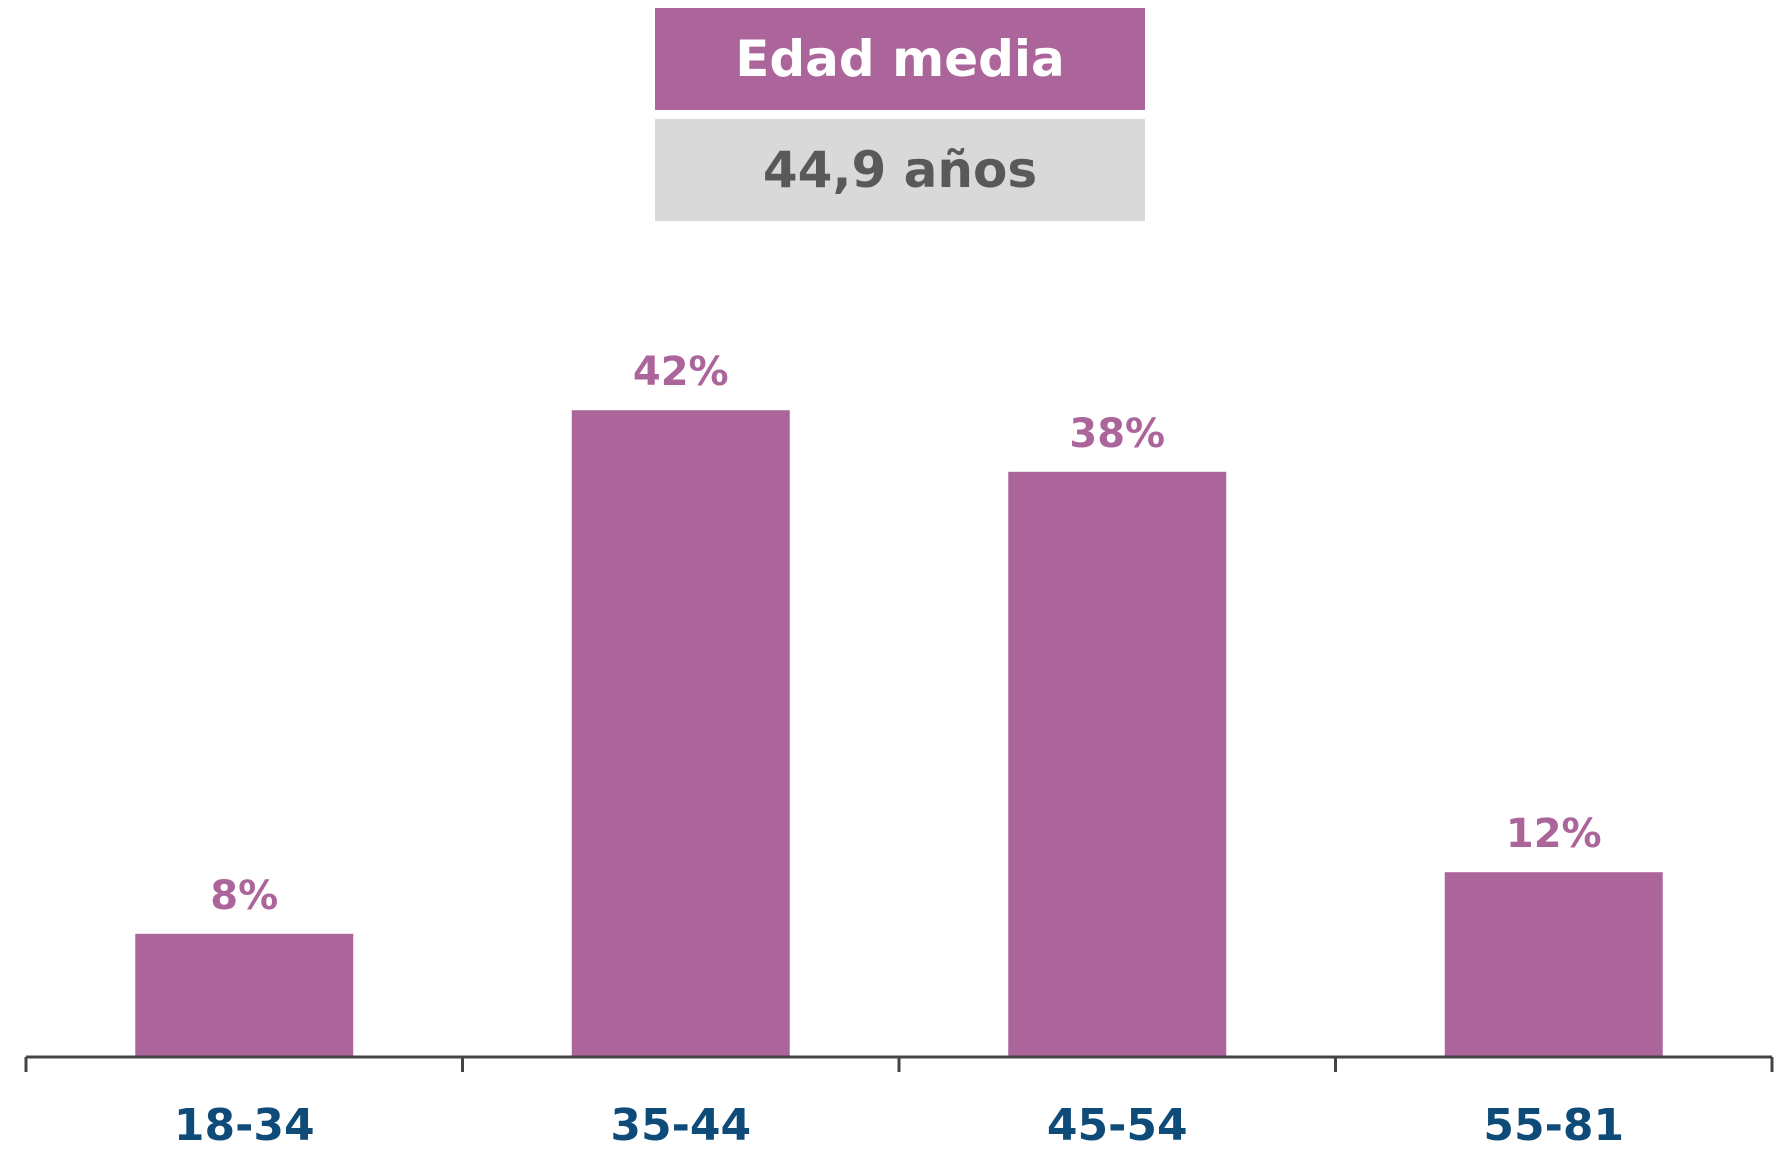  I want to click on average-age-header-box, so click(900, 59).